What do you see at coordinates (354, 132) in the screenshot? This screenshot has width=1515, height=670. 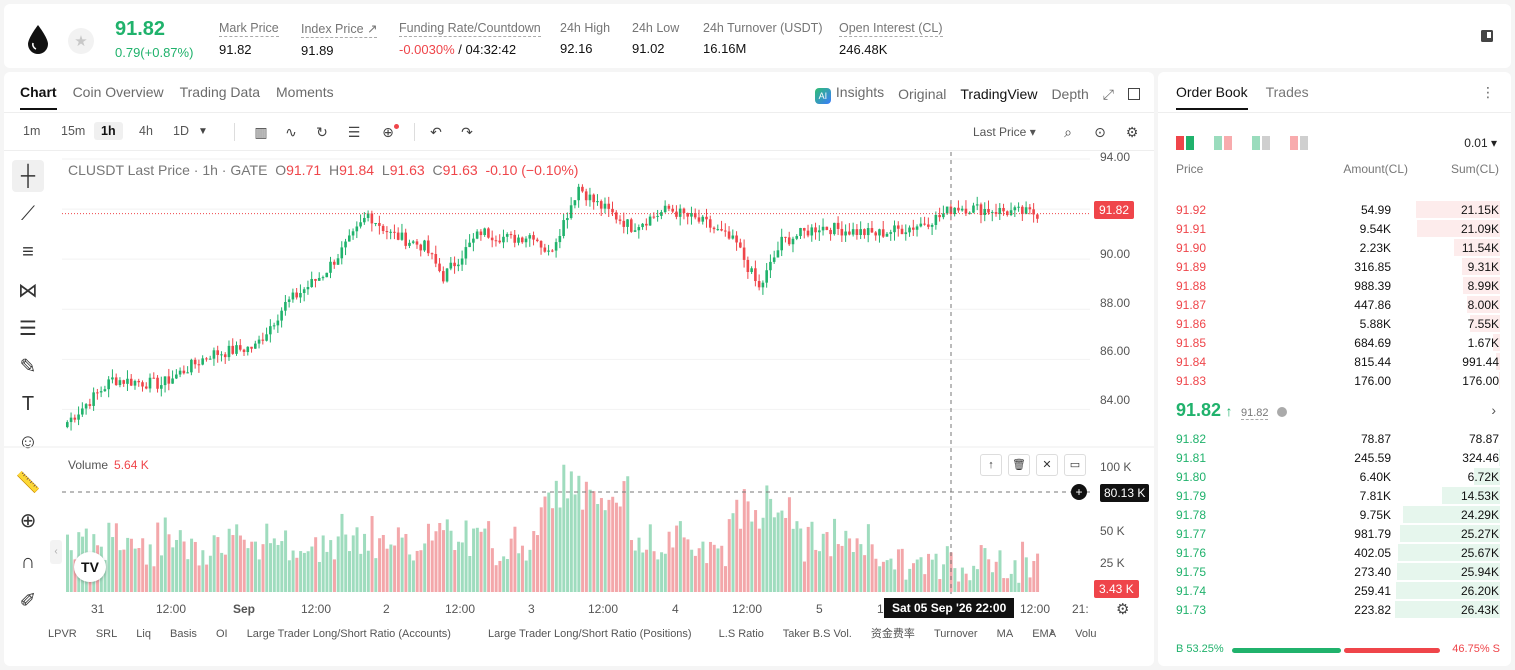 I see `templates-icon: ☰` at bounding box center [354, 132].